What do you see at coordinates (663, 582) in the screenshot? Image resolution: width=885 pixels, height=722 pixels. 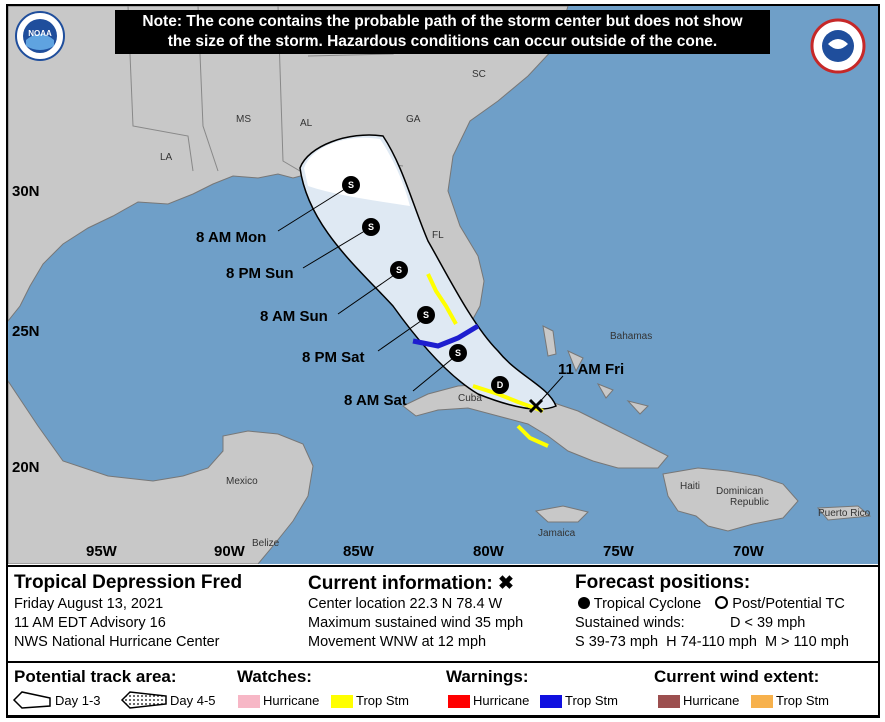 I see `forecast-positions-title: Forecast positions:` at bounding box center [663, 582].